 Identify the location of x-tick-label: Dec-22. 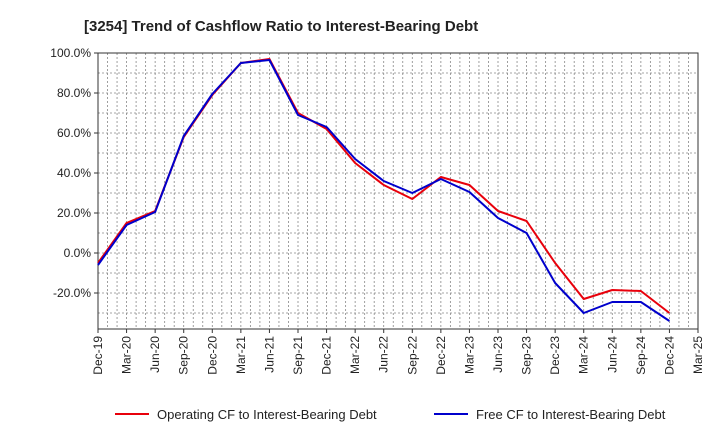
(441, 355).